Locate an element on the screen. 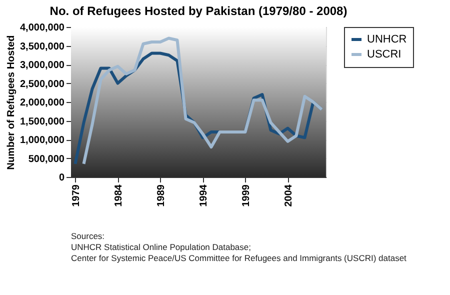 The image size is (450, 295). legend-label: UNHCR is located at coordinates (387, 40).